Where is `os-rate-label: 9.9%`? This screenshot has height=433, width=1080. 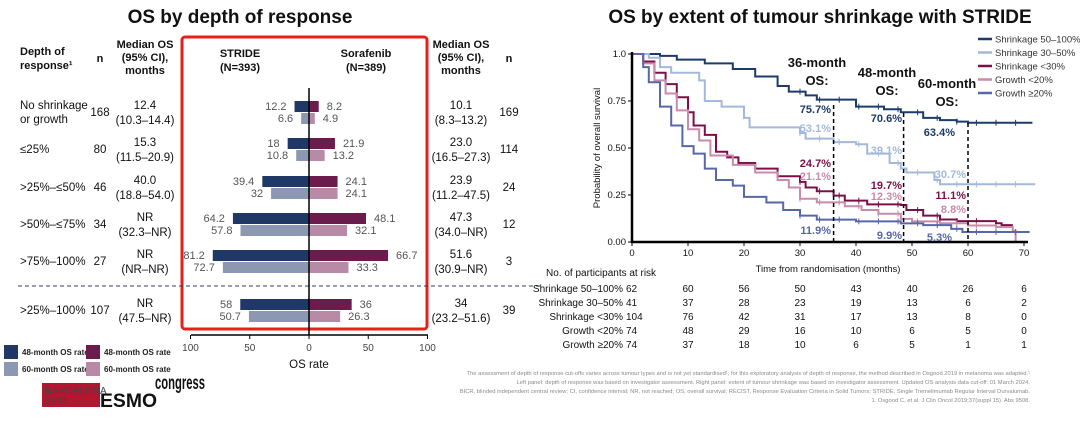
os-rate-label: 9.9% is located at coordinates (889, 236).